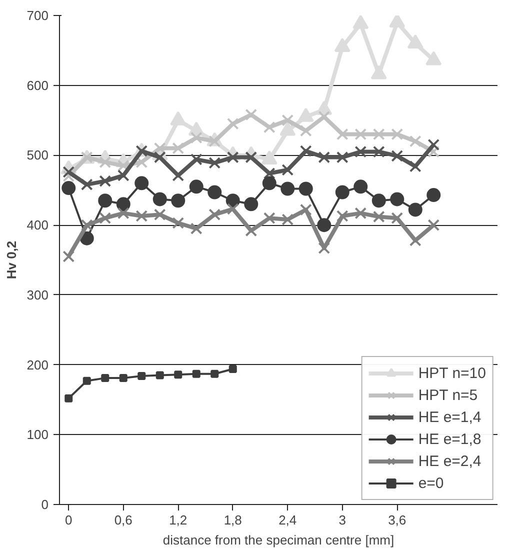  Describe the element at coordinates (37, 85) in the screenshot. I see `y-tick-label: 600` at that location.